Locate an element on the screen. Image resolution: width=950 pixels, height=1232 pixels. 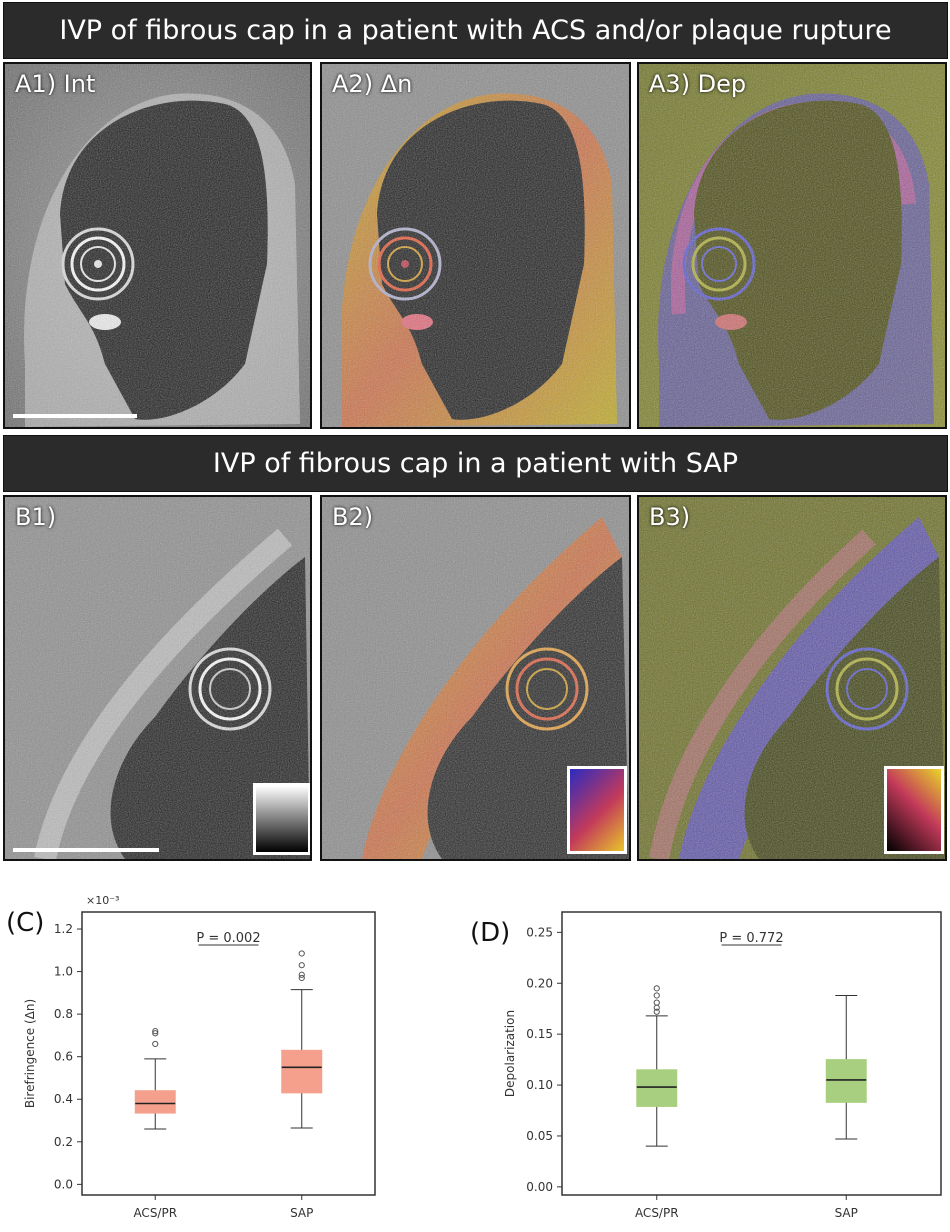
a3-image is located at coordinates (792, 245).